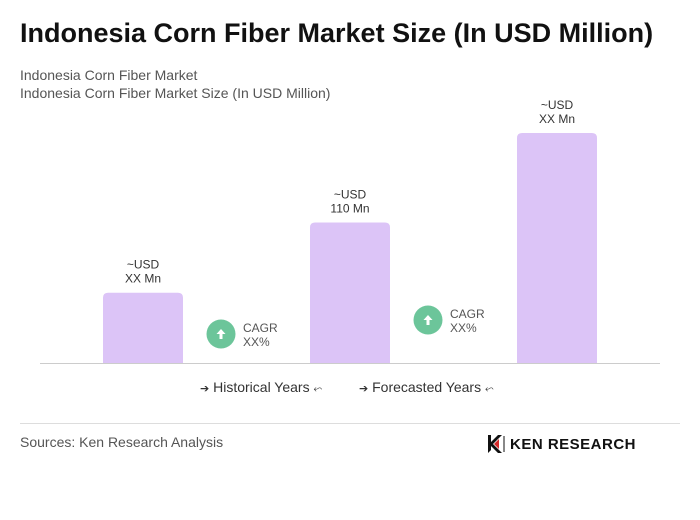  What do you see at coordinates (109, 75) in the screenshot?
I see `chart-subtitle-market: Indonesia Corn Fiber Market` at bounding box center [109, 75].